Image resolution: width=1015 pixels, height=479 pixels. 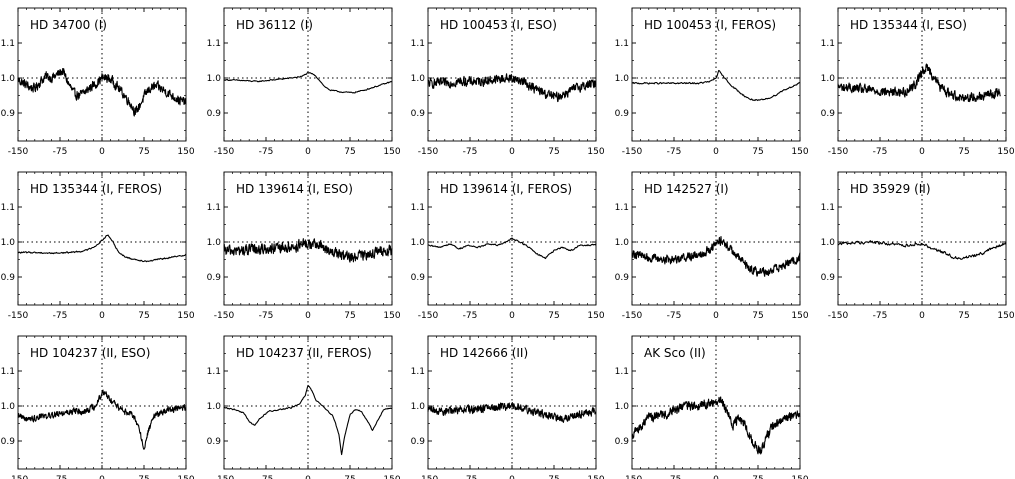 What do you see at coordinates (890, 189) in the screenshot?
I see `panel-title: HD 35929 (II)` at bounding box center [890, 189].